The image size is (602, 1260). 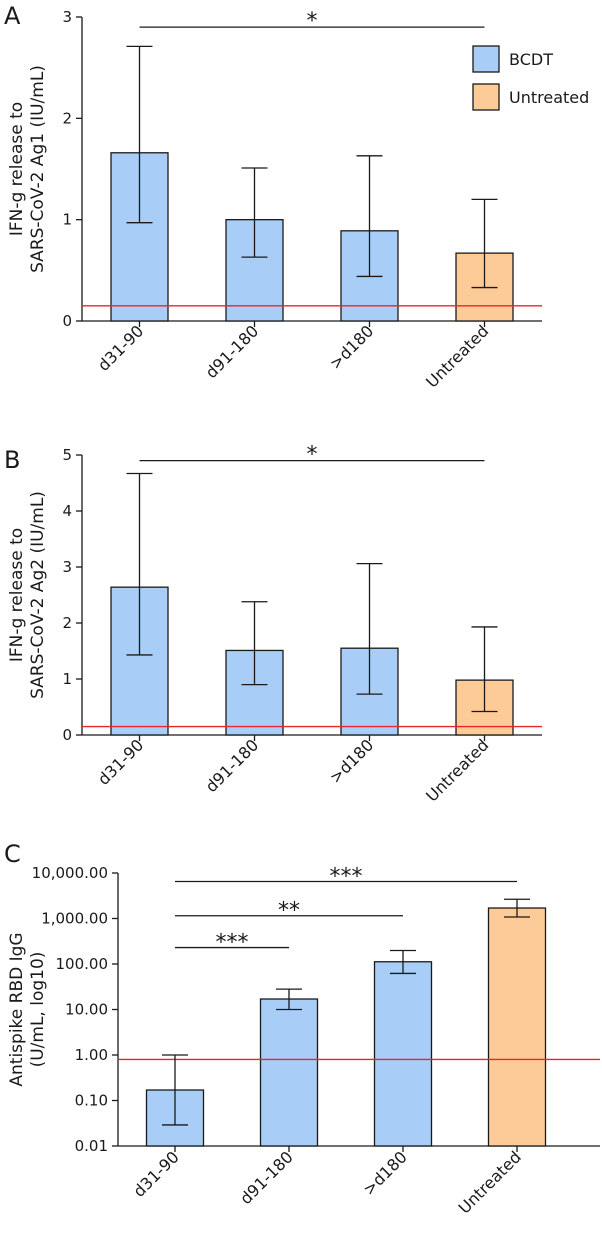 What do you see at coordinates (38, 1010) in the screenshot?
I see `y-axis-label-line: (U/mL, log10)` at bounding box center [38, 1010].